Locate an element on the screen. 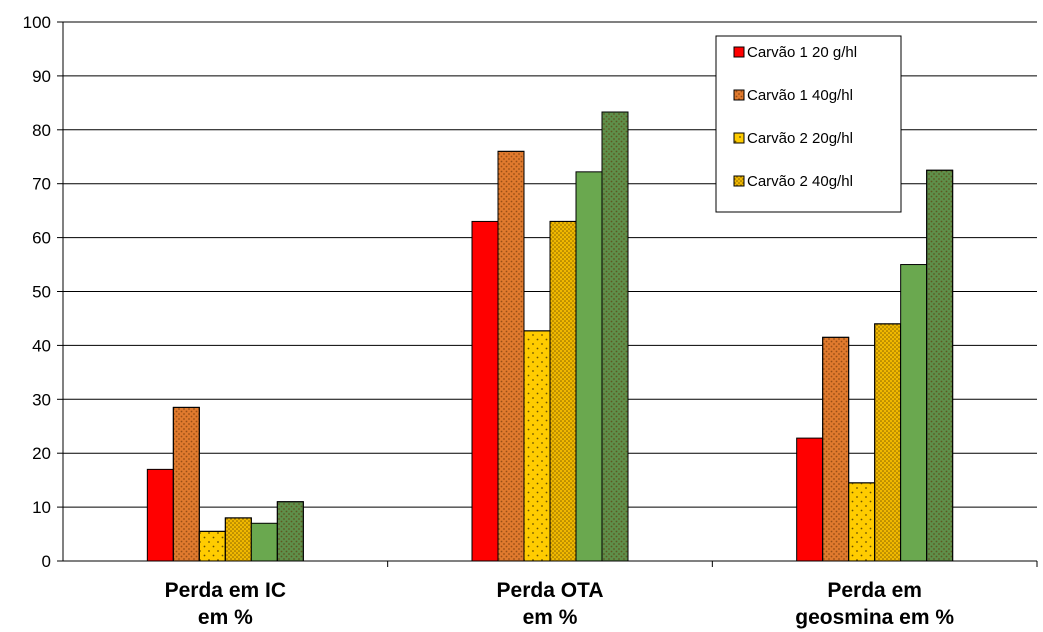 This screenshot has height=632, width=1043. y-tick-label: 20 is located at coordinates (41, 453).